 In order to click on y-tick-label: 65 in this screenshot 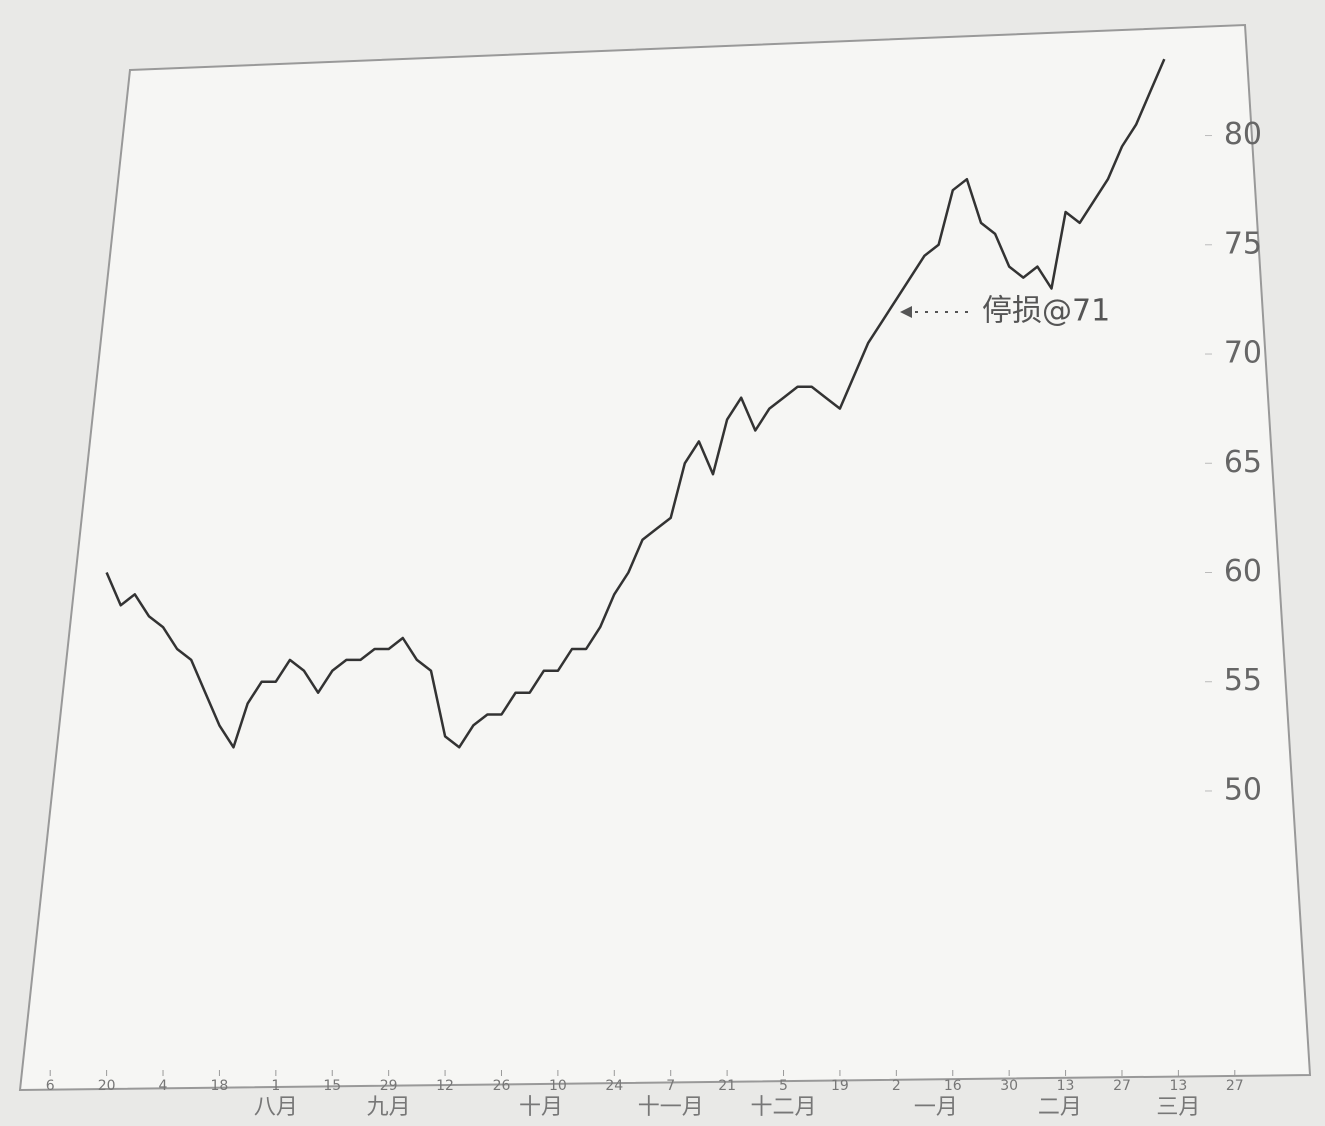, I will do `click(1243, 462)`.